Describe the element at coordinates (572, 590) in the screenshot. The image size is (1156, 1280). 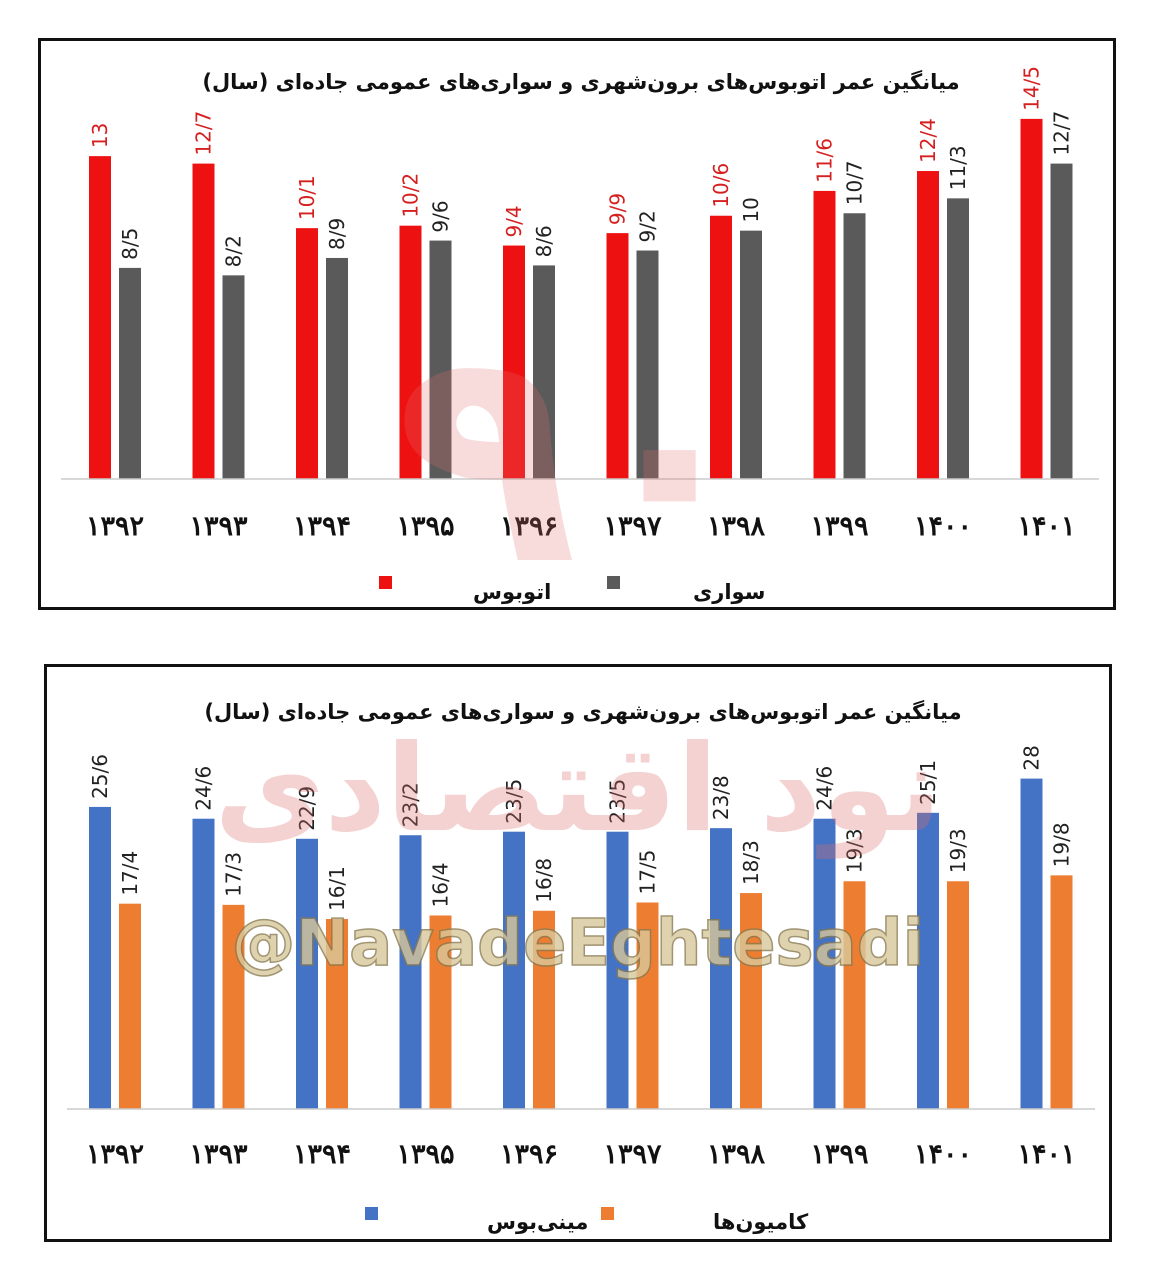
I see `chart1-legend: اتوبوس سواری` at that location.